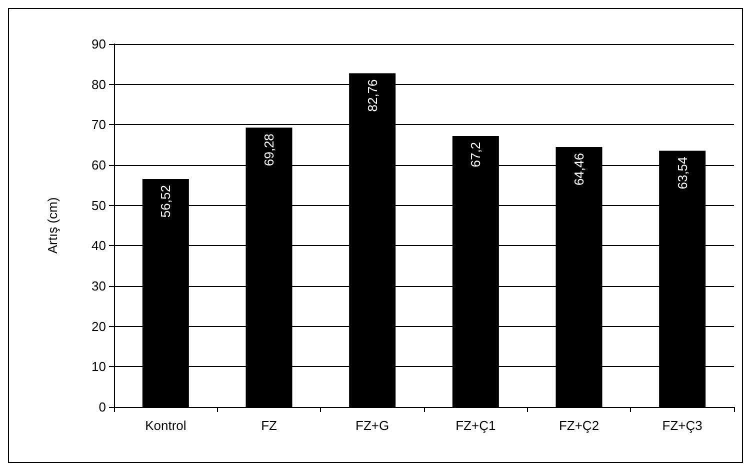 Image resolution: width=750 pixels, height=471 pixels. What do you see at coordinates (166, 201) in the screenshot?
I see `data-label: 56,52` at bounding box center [166, 201].